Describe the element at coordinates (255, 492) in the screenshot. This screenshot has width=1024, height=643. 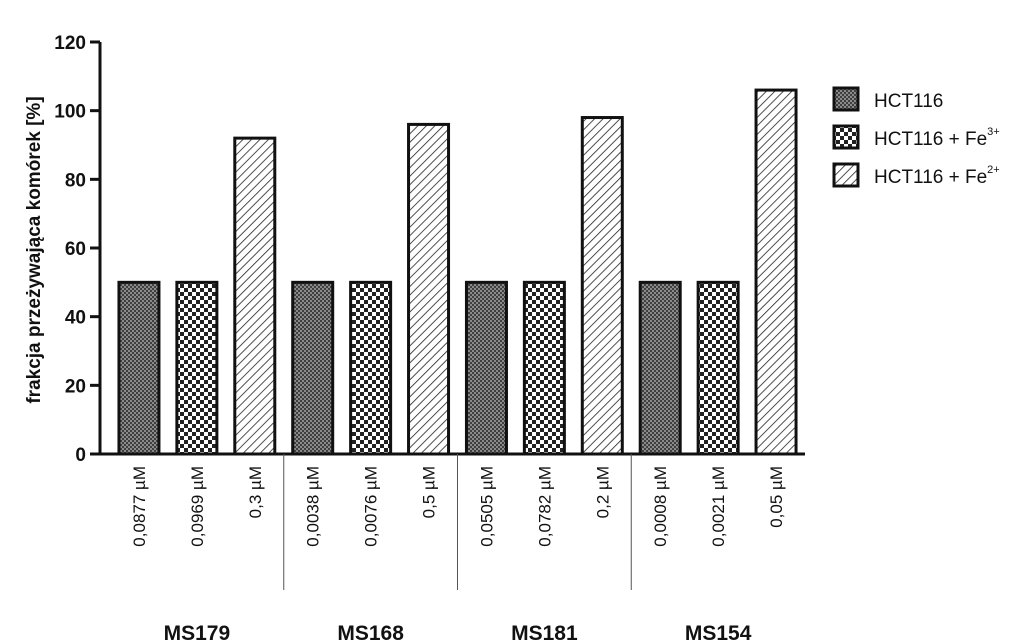
I see `x-tick-label: 0,3 µM` at that location.